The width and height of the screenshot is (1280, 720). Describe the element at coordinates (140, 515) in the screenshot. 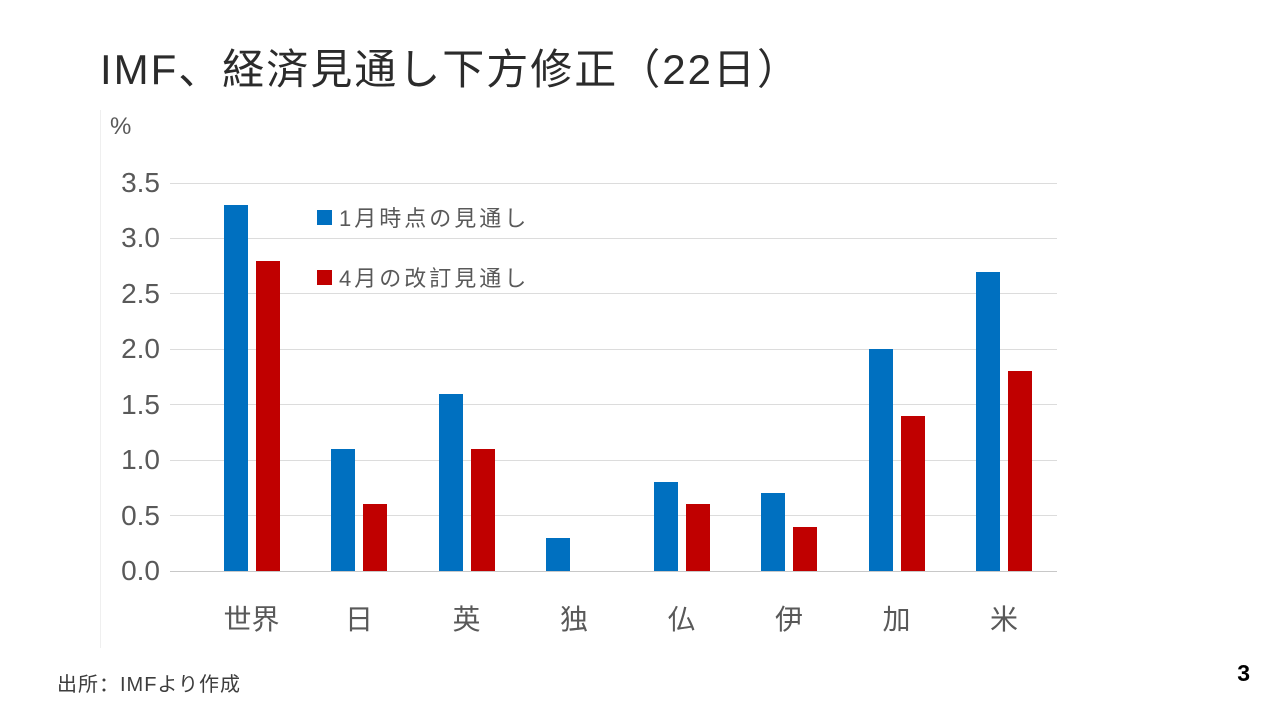

I see `y-tick-label: 0.5` at that location.